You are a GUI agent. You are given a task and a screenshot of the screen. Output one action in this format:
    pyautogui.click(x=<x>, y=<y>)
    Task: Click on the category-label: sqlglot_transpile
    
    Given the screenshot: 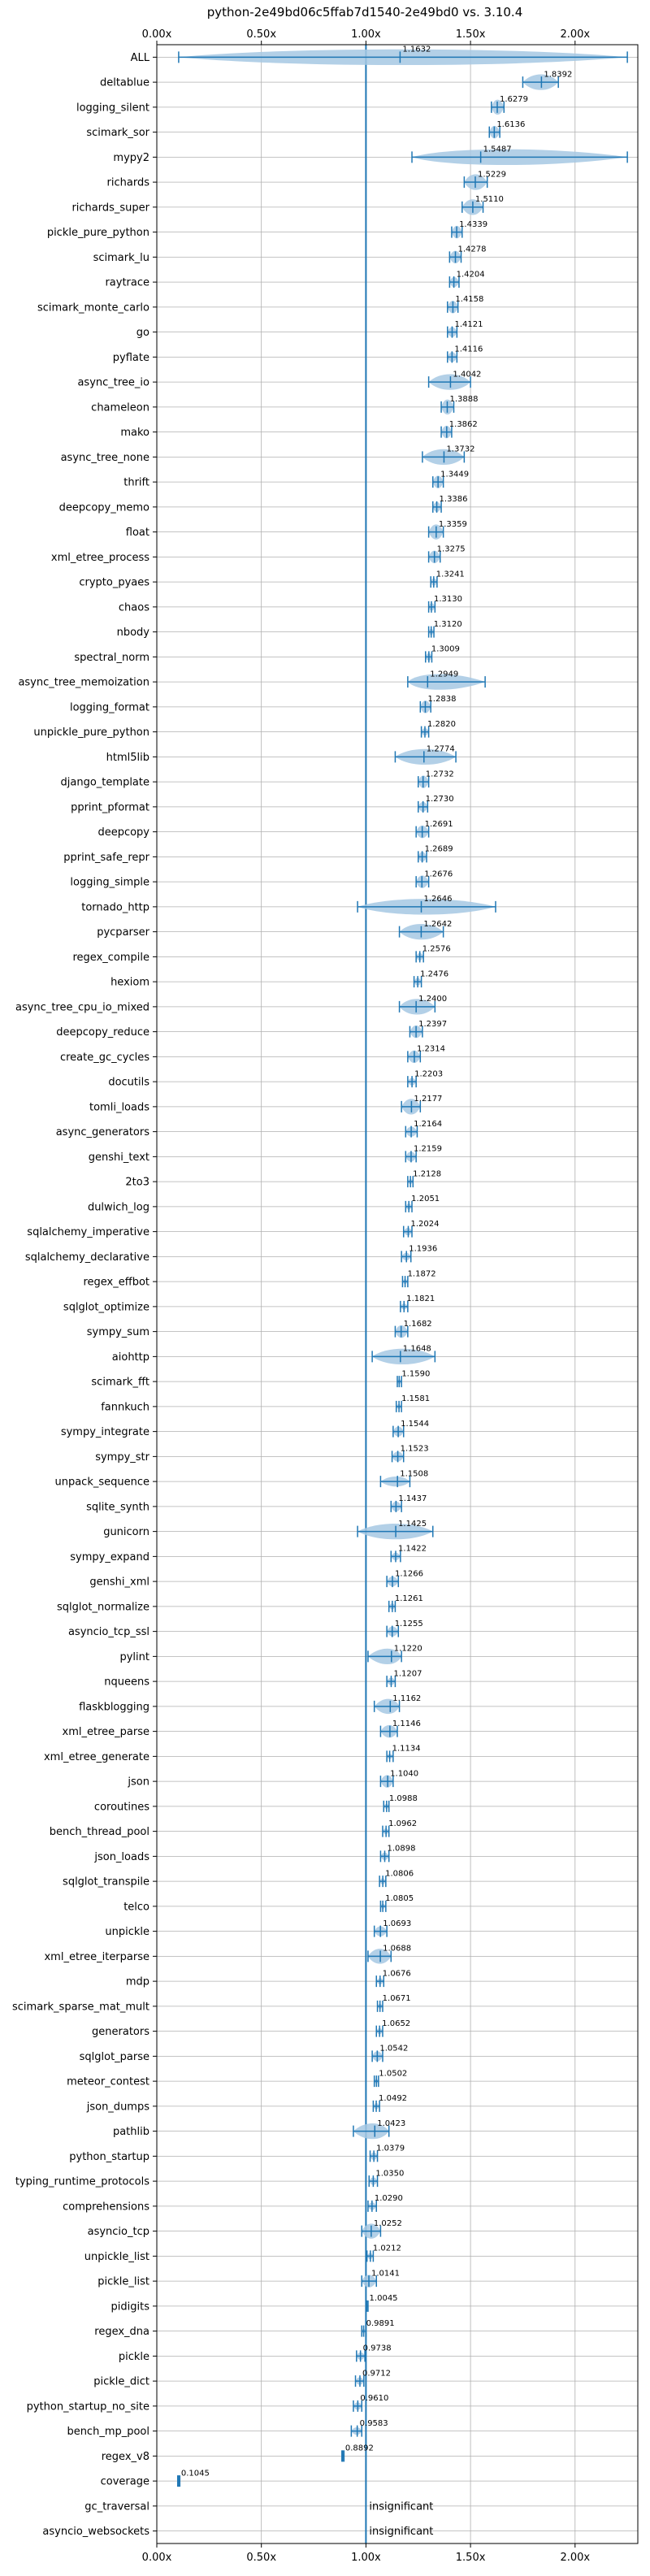 What is the action you would take?
    pyautogui.click(x=107, y=1882)
    